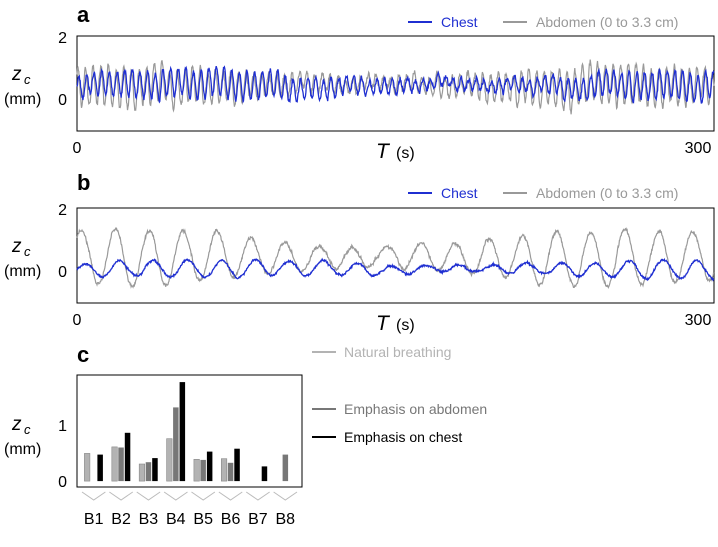 The width and height of the screenshot is (718, 547). What do you see at coordinates (22, 99) in the screenshot?
I see `y-label-unit-a: (mm)` at bounding box center [22, 99].